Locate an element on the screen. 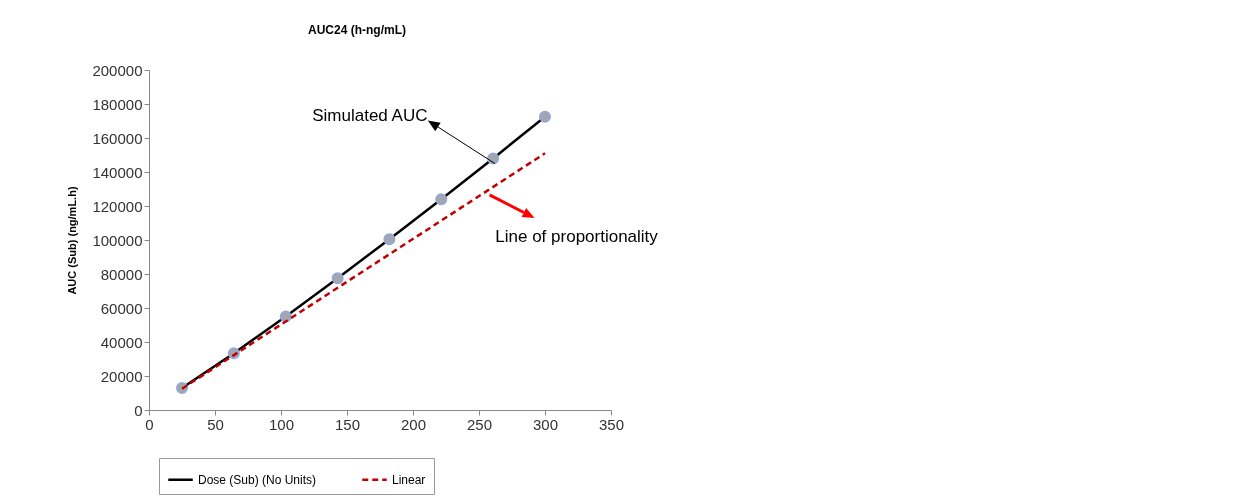  y-tick-label: 180000 is located at coordinates (117, 104).